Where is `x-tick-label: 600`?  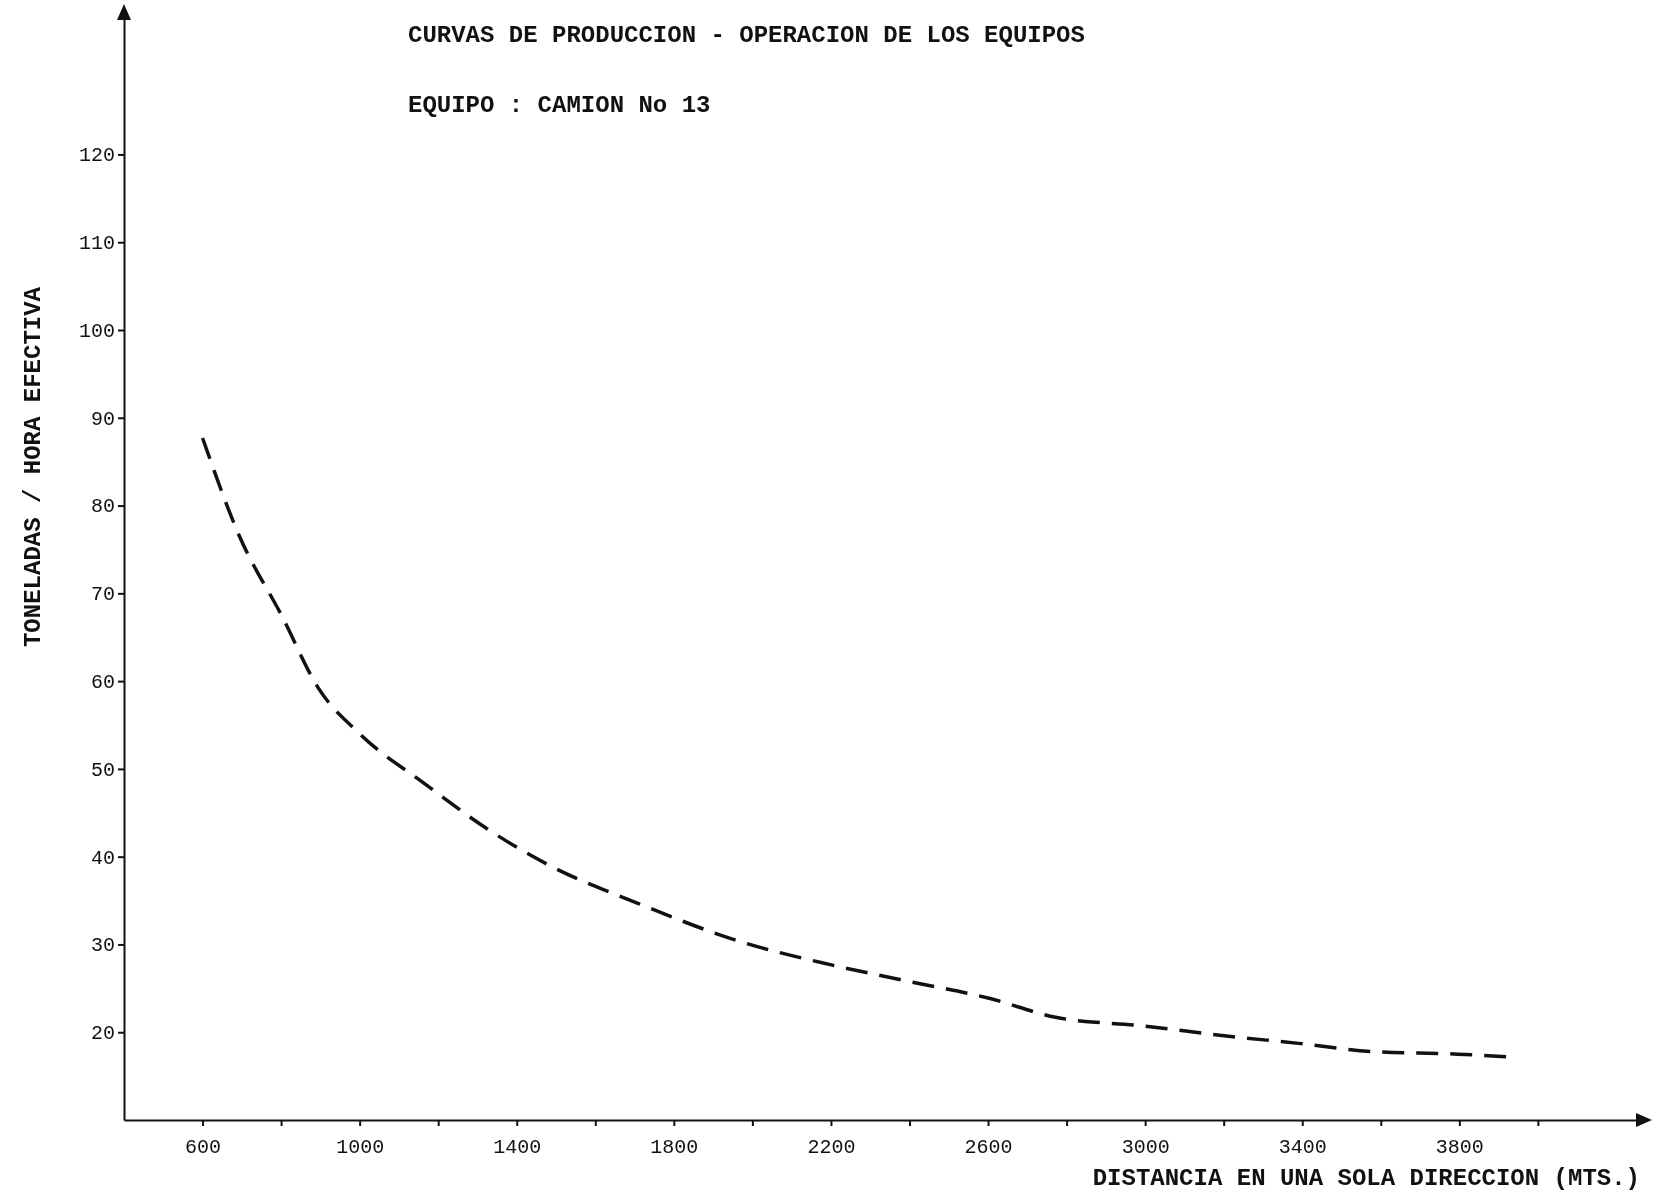 x-tick-label: 600 is located at coordinates (203, 1147).